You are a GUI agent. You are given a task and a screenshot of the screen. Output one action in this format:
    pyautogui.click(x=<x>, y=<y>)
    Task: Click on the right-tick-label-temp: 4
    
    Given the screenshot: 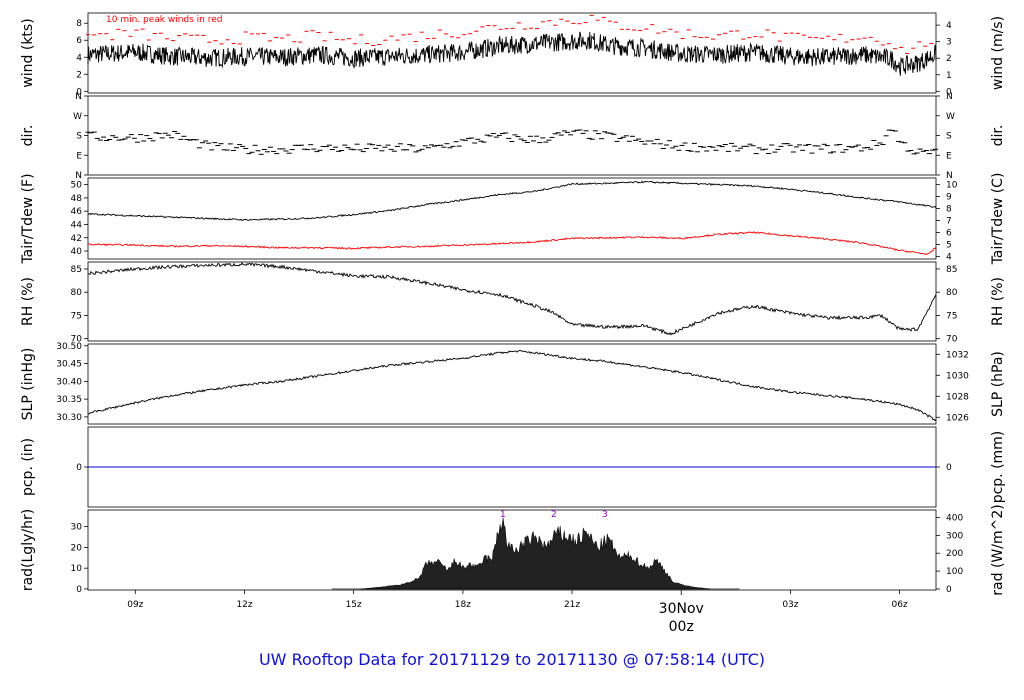 What is the action you would take?
    pyautogui.click(x=949, y=257)
    